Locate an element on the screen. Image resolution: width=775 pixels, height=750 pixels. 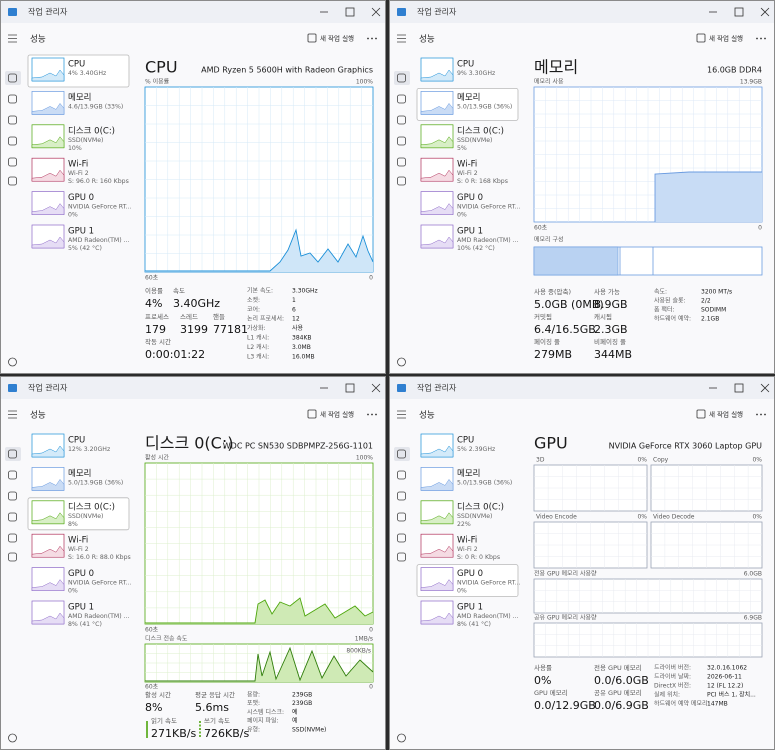
detail-value: 6 is located at coordinates (294, 309).